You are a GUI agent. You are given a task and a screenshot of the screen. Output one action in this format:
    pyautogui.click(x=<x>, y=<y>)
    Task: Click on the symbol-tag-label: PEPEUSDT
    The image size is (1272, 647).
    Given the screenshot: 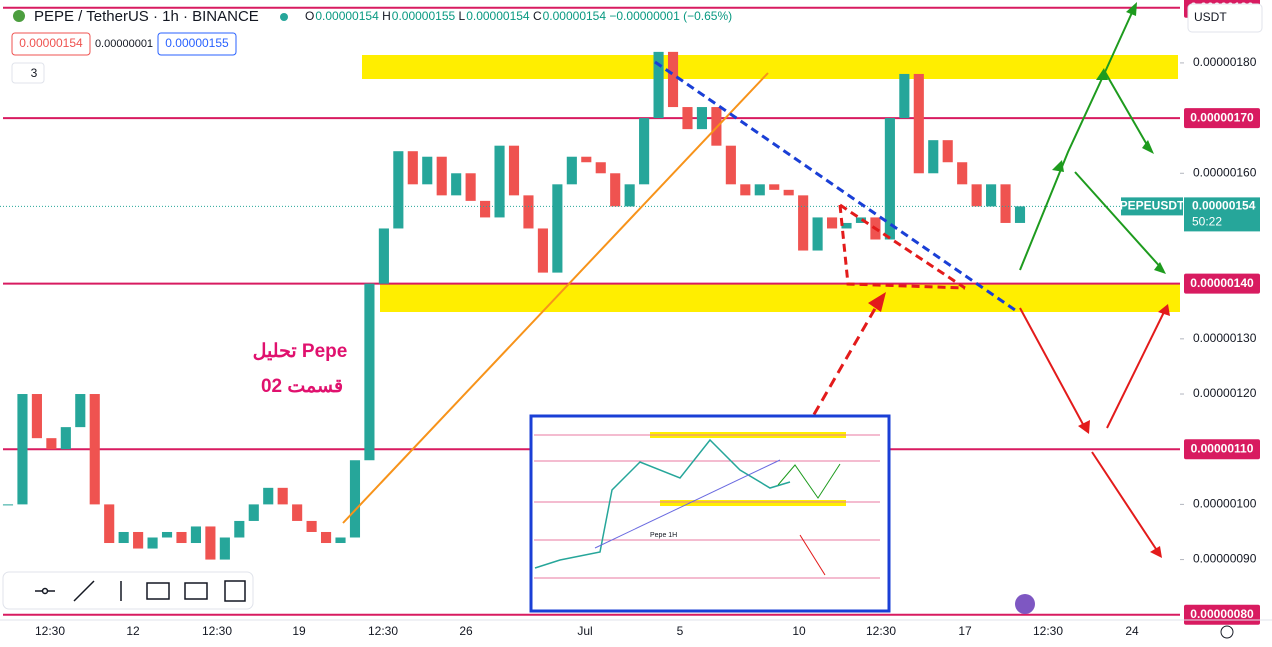 What is the action you would take?
    pyautogui.click(x=1152, y=206)
    